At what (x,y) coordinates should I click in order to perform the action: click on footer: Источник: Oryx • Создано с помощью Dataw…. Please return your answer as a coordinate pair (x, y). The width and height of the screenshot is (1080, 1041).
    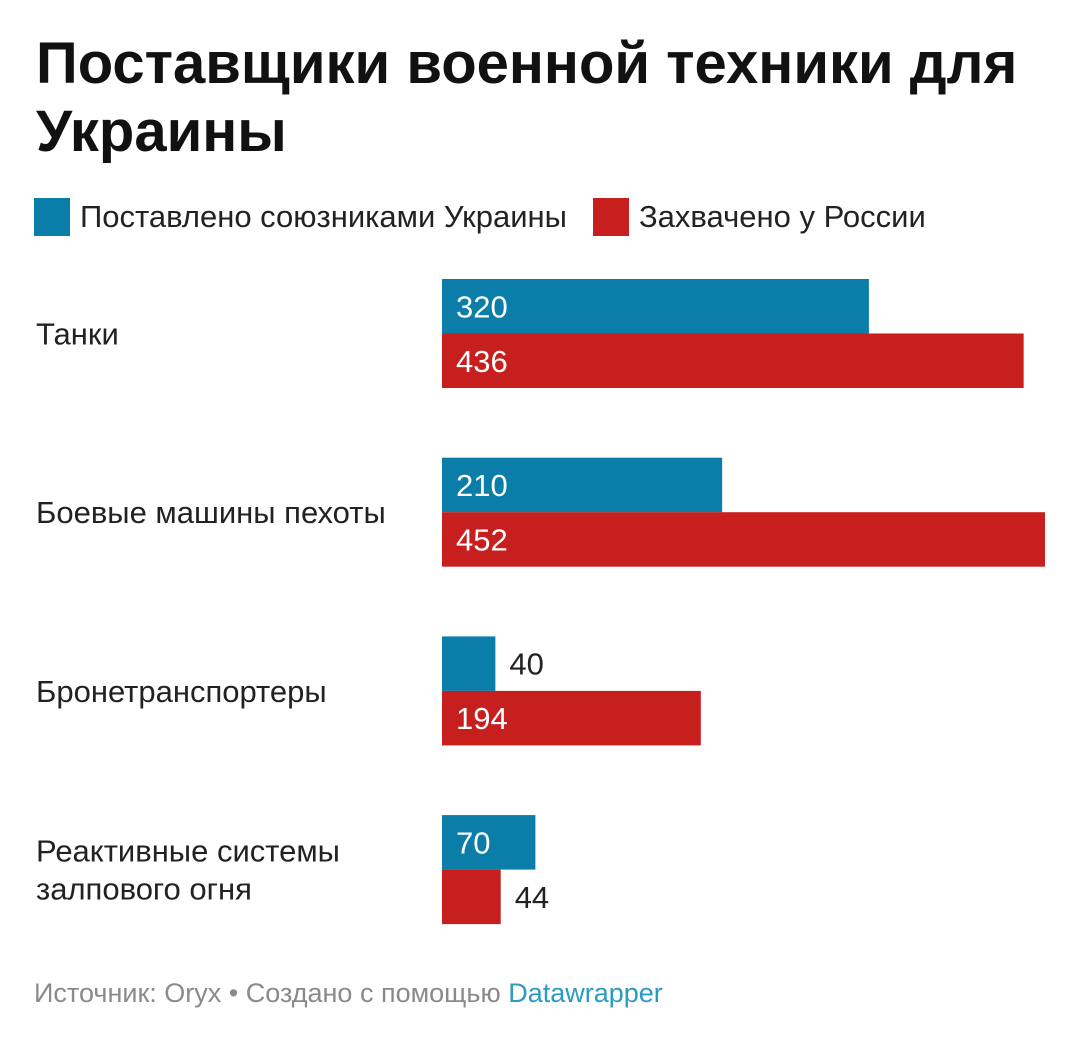
    Looking at the image, I should click on (348, 993).